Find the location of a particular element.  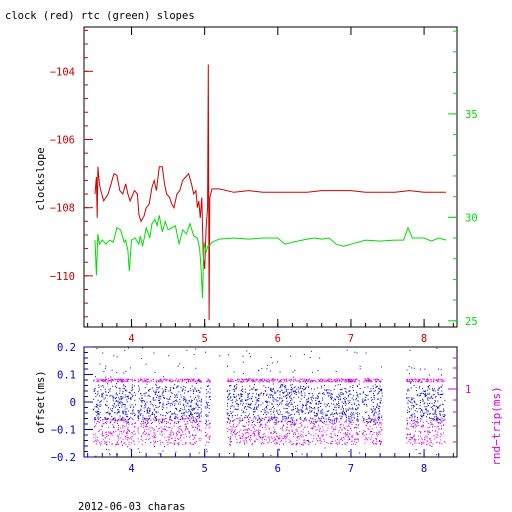

x-tick-label-bottom: 6 is located at coordinates (278, 469).